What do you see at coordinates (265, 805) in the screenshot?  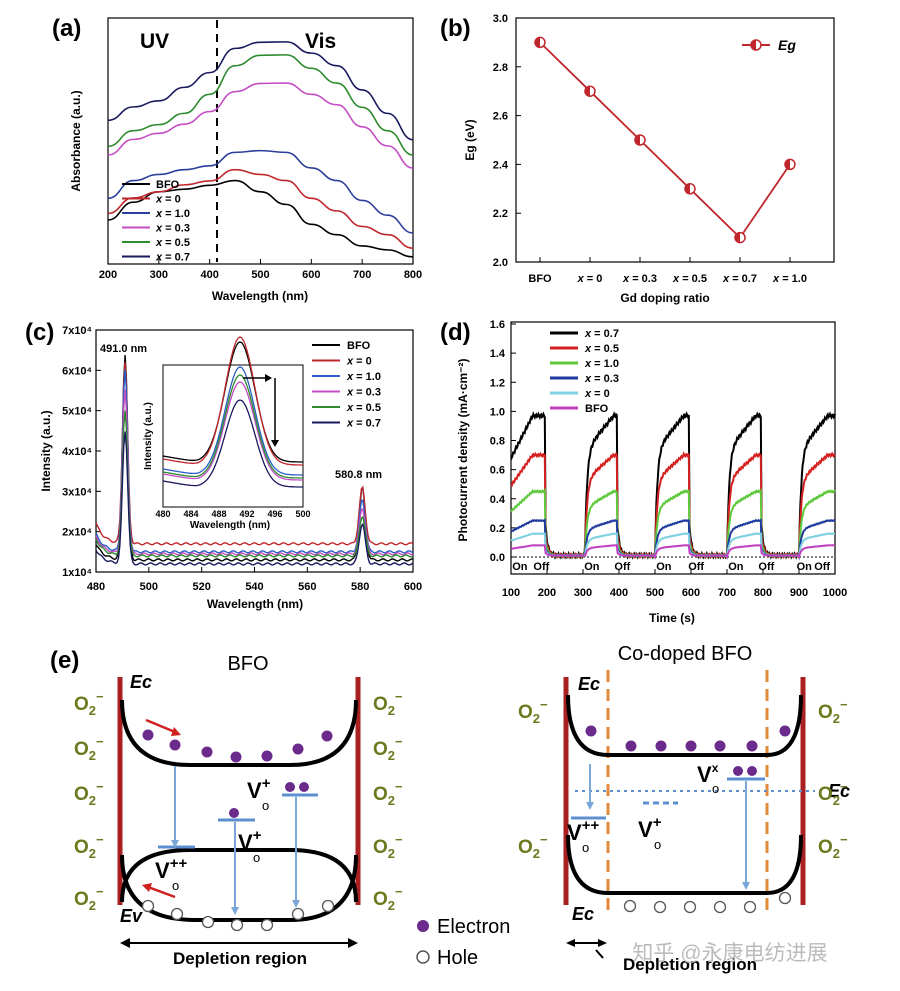 I see `vo-p-sub-2: o` at bounding box center [265, 805].